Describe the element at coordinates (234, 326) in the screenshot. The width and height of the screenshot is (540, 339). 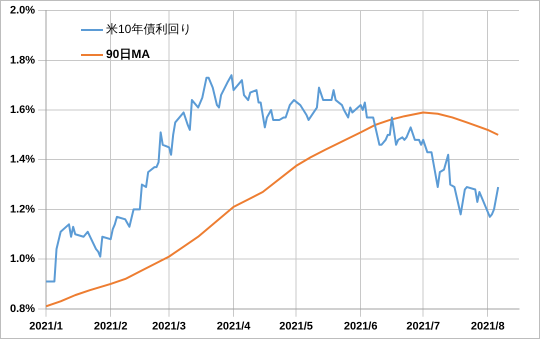
I see `x-tick-label: 2021/4` at that location.